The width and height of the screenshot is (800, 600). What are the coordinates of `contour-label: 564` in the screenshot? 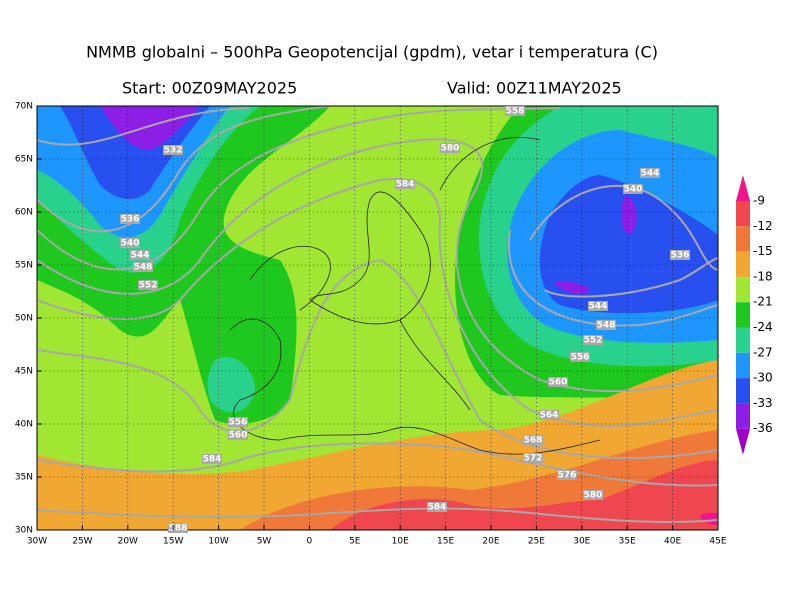 It's located at (549, 416).